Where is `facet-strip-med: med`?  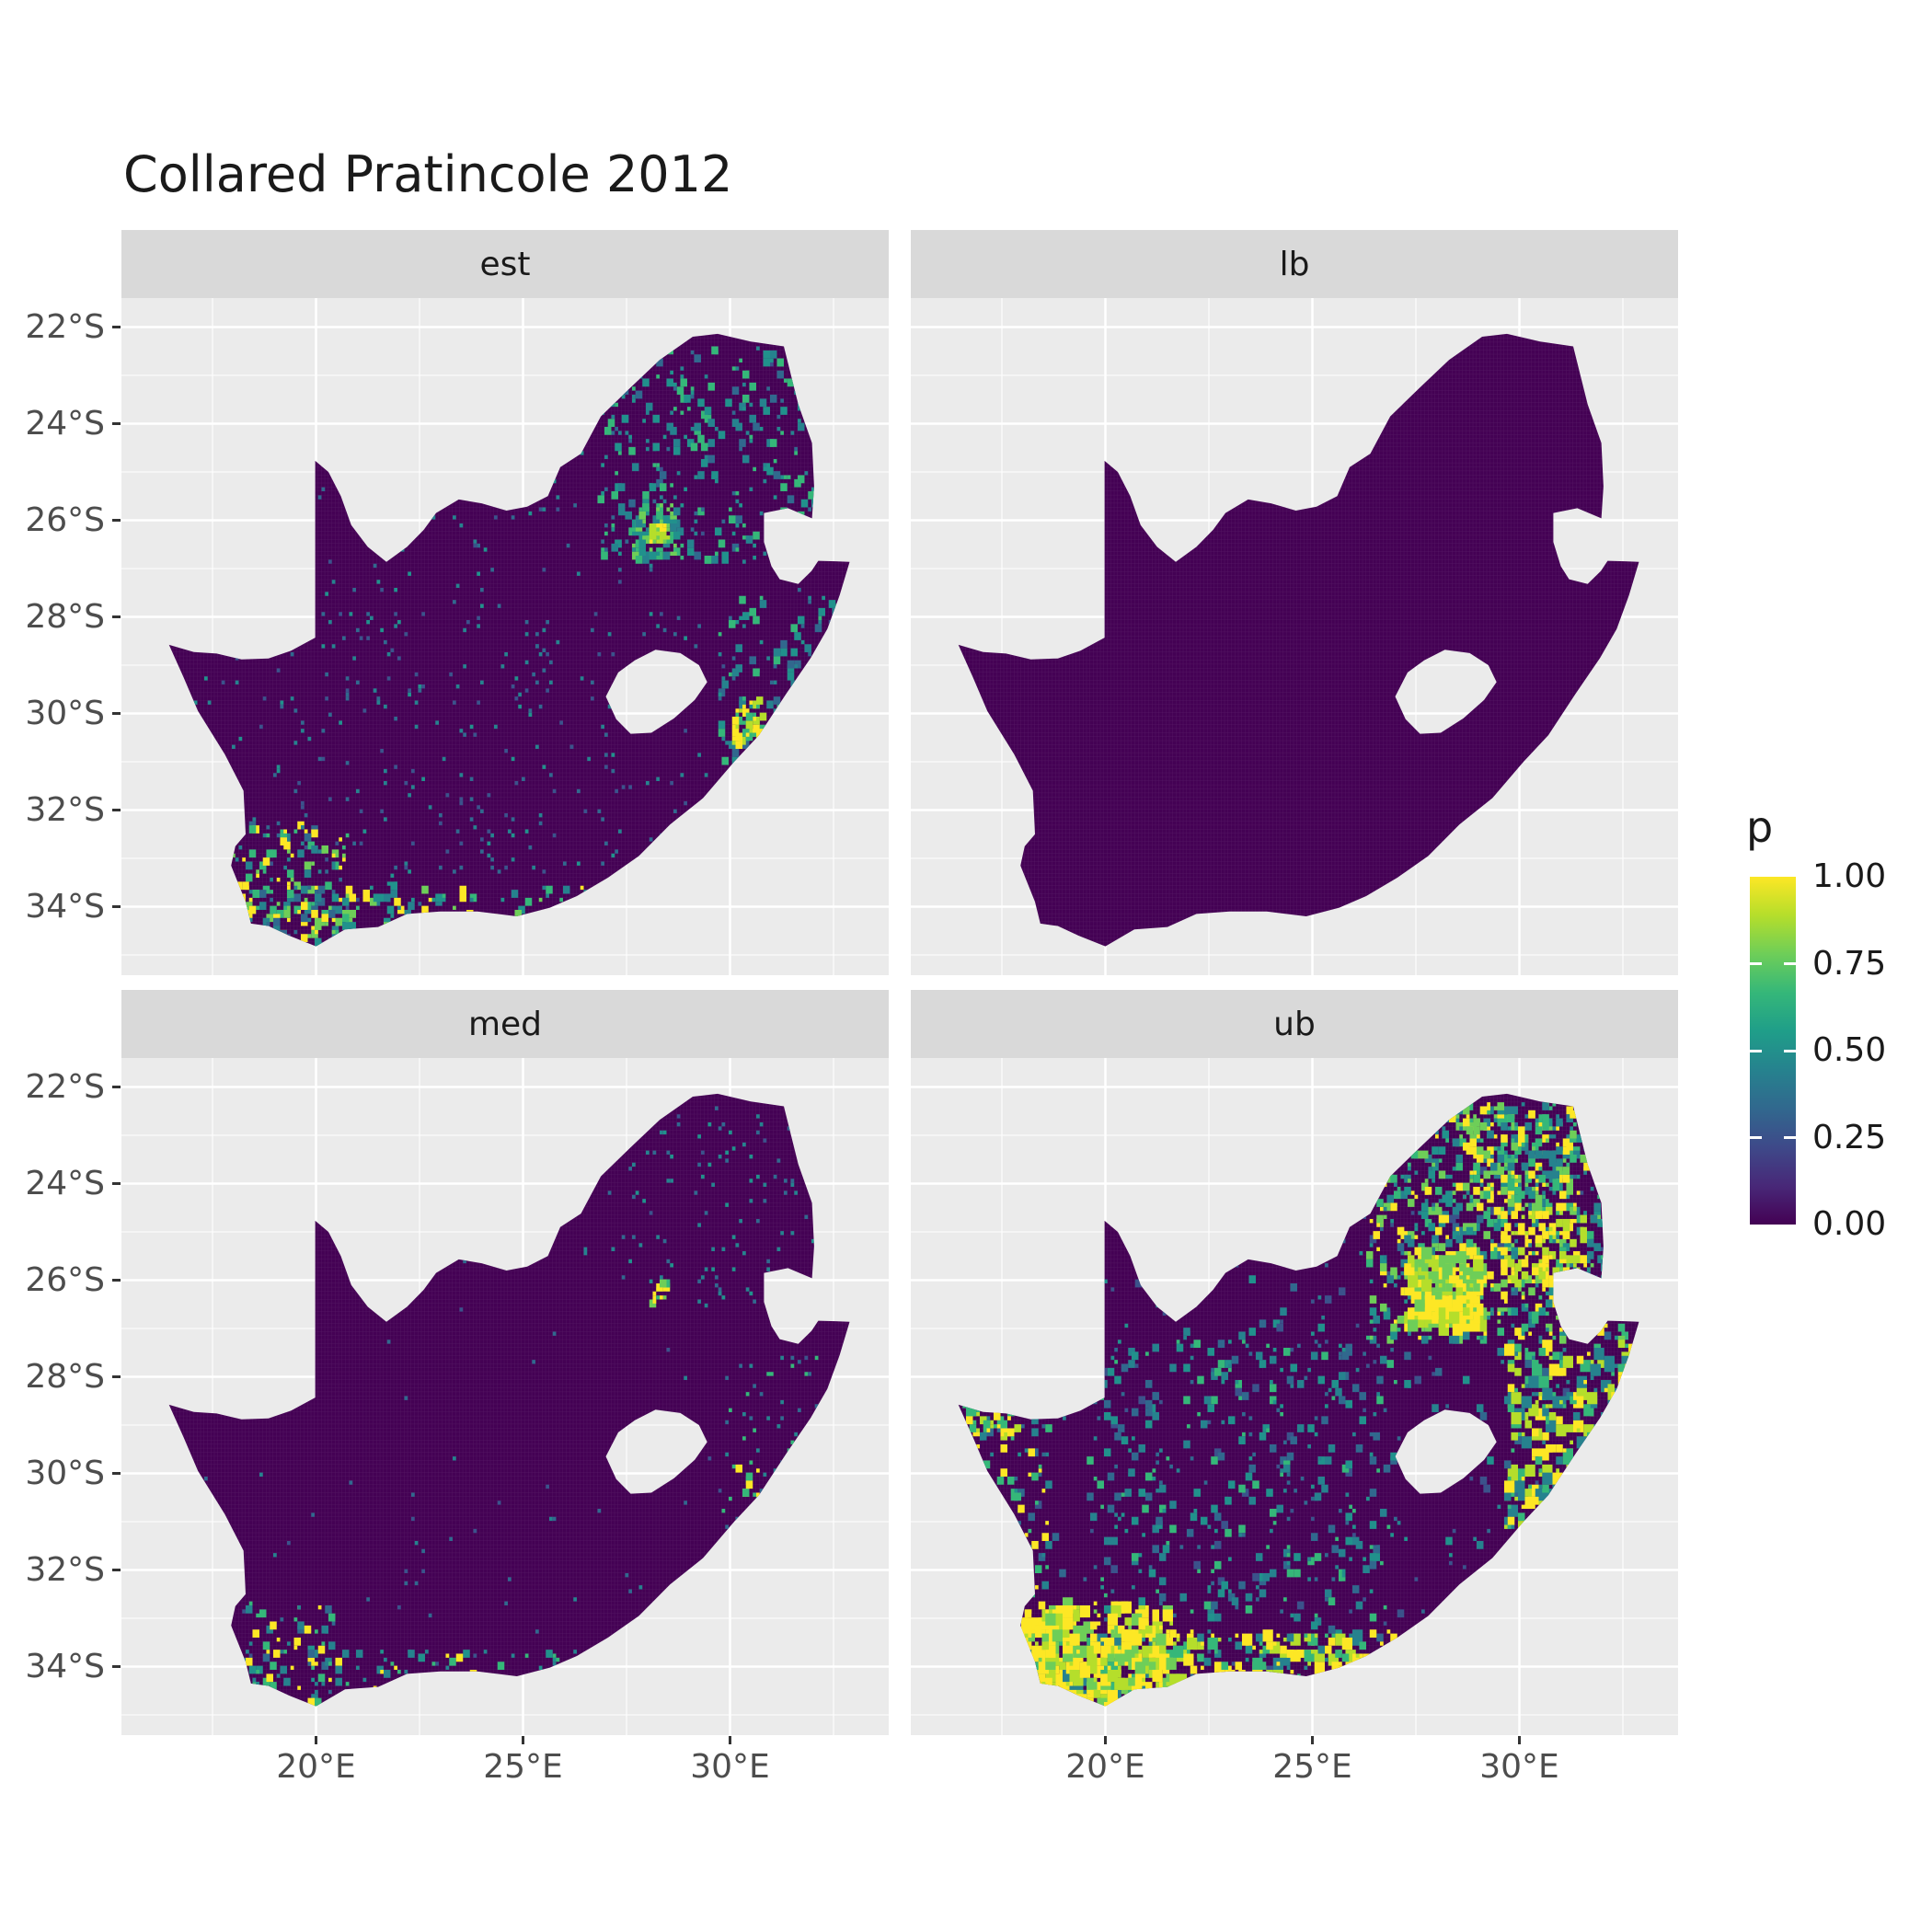 facet-strip-med: med is located at coordinates (505, 1024).